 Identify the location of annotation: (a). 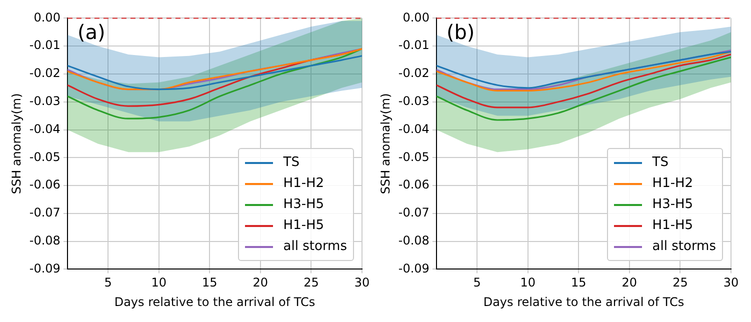
(91, 32).